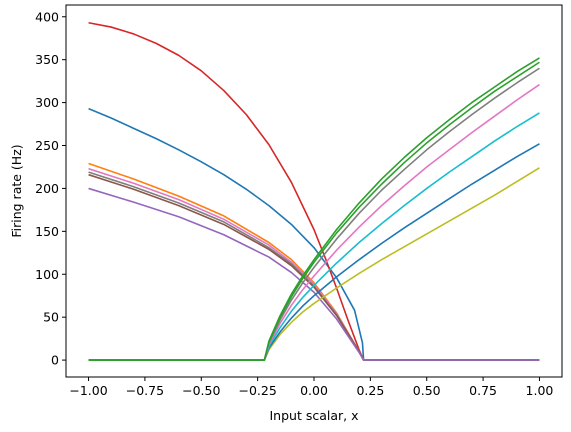  What do you see at coordinates (201, 390) in the screenshot?
I see `x-tick-label: −0.50` at bounding box center [201, 390].